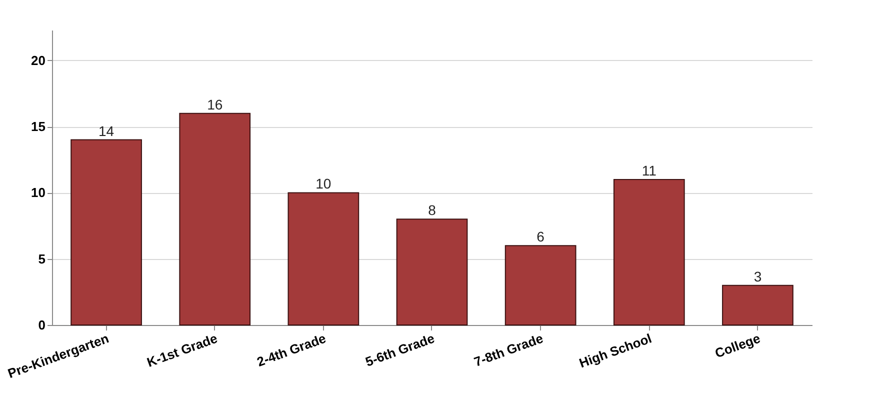  Describe the element at coordinates (42, 325) in the screenshot. I see `y-tick-label: 0` at that location.